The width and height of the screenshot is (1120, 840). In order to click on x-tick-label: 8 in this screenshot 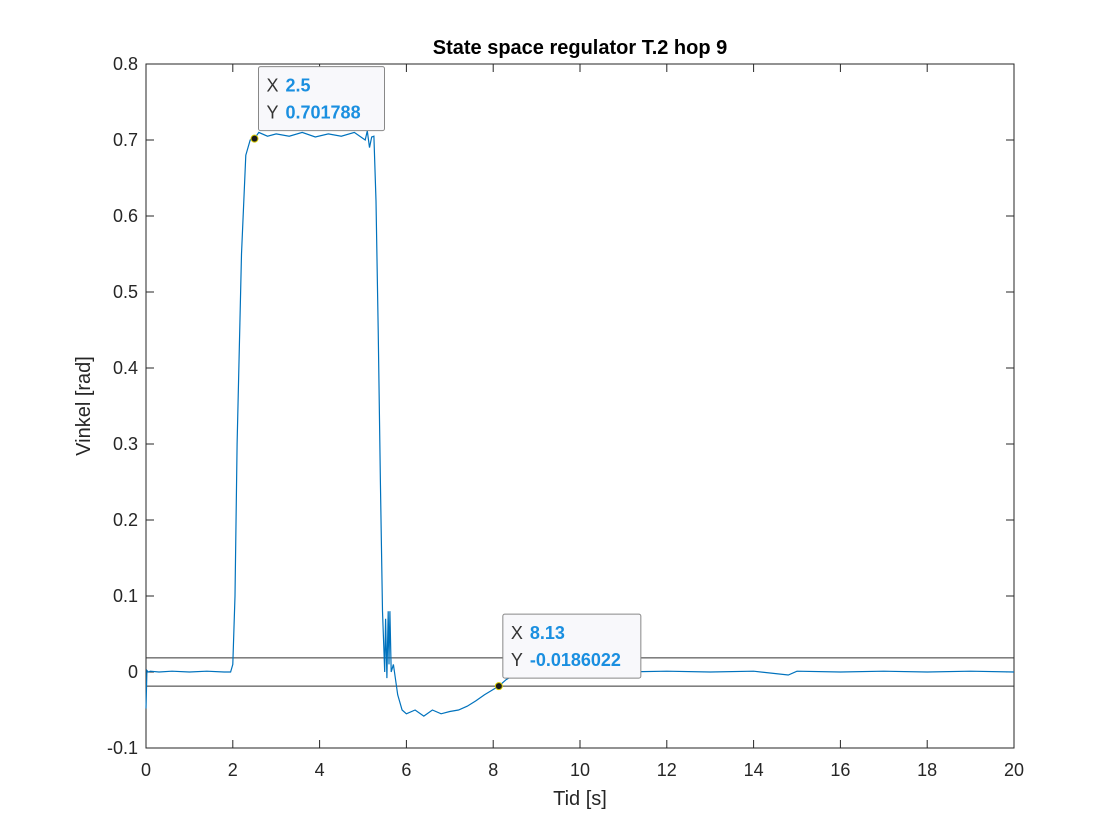, I will do `click(493, 770)`.